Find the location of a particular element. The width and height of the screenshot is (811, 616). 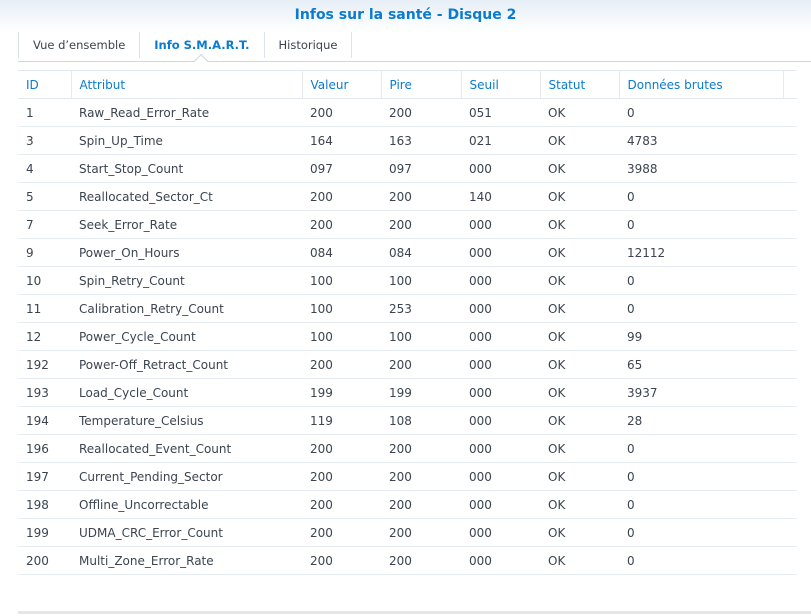

table-row: 9 Power_On_Hours 084 084 000 OK 12112 is located at coordinates (407, 252).